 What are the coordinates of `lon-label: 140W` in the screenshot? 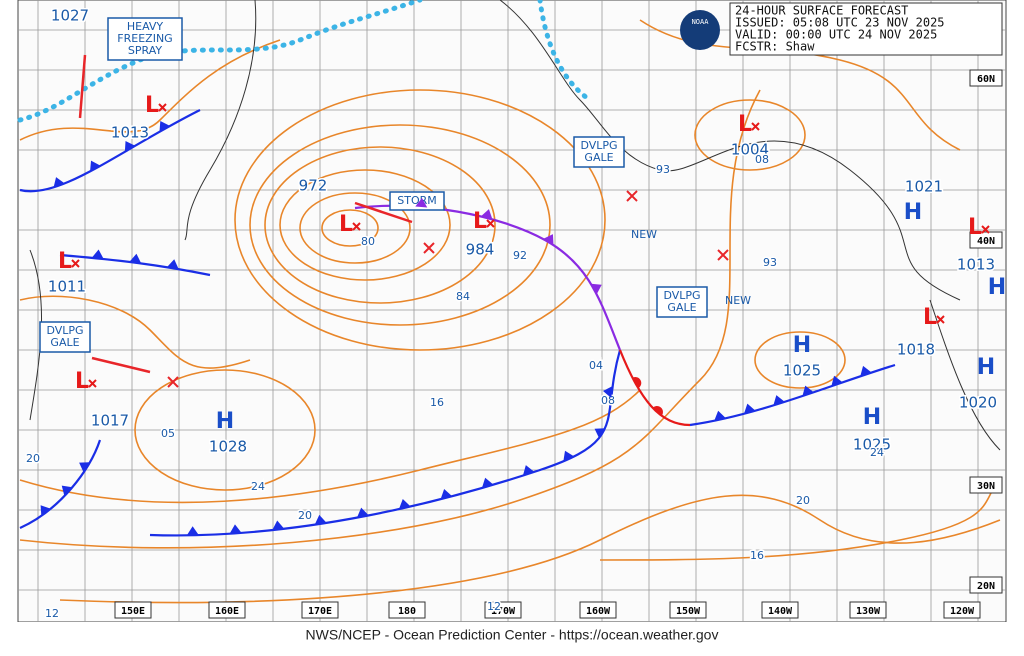 It's located at (780, 611).